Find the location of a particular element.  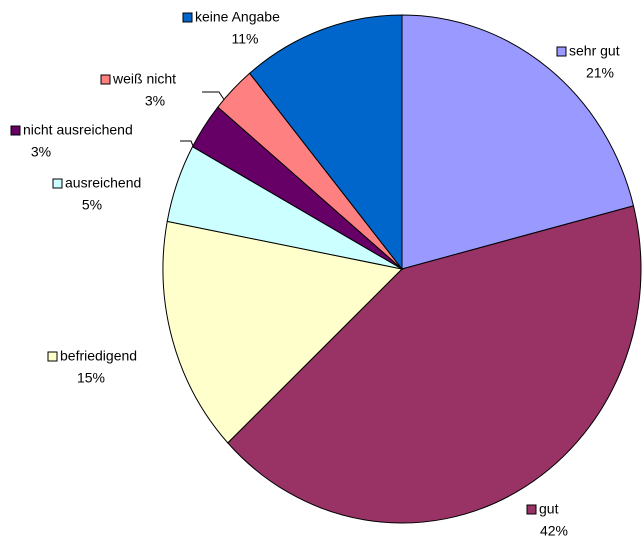

slice-label: ausreichend is located at coordinates (103, 183).